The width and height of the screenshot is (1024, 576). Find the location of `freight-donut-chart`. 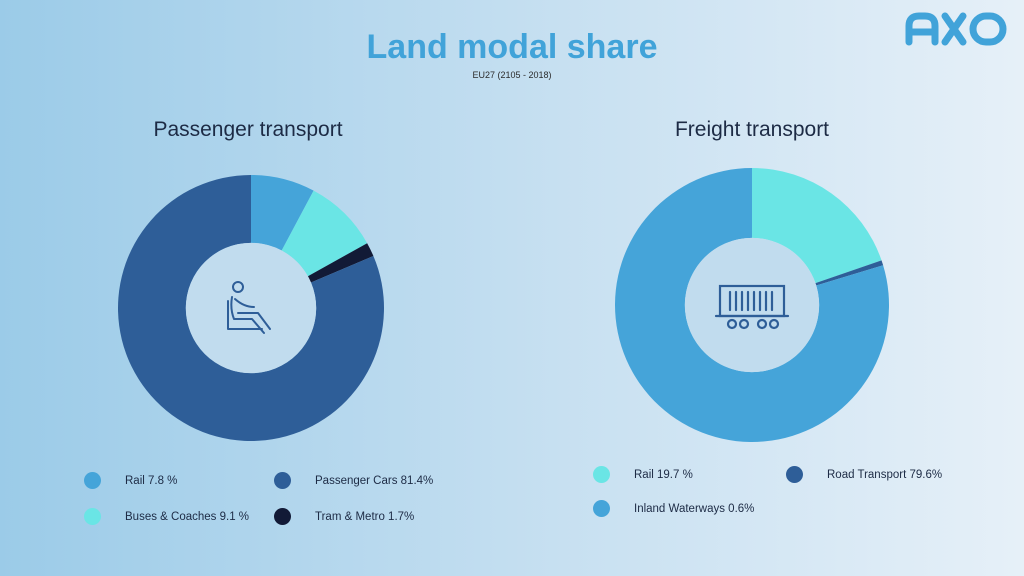

freight-donut-chart is located at coordinates (752, 305).